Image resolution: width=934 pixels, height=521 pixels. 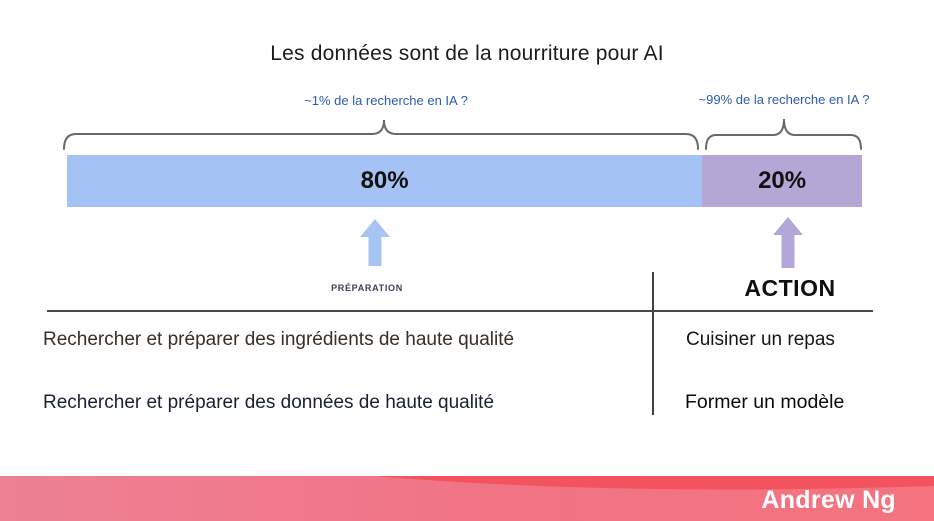 What do you see at coordinates (375, 242) in the screenshot?
I see `up-arrow-blue-icon` at bounding box center [375, 242].